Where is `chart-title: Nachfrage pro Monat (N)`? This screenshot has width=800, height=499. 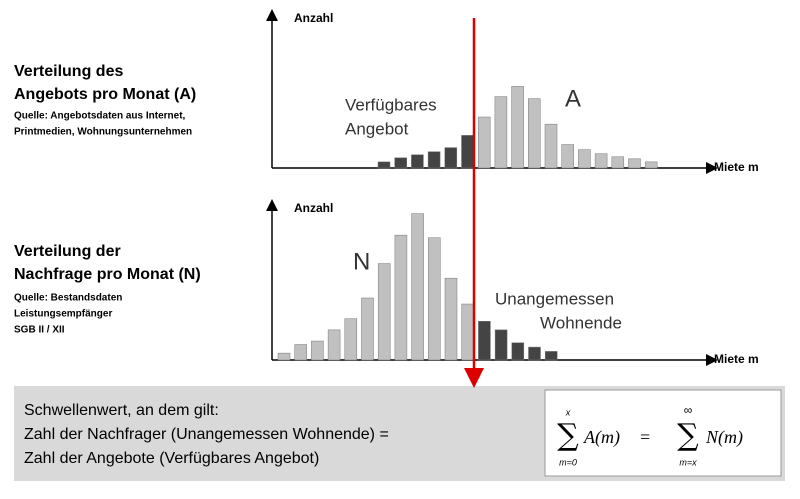 chart-title: Nachfrage pro Monat (N) is located at coordinates (107, 274).